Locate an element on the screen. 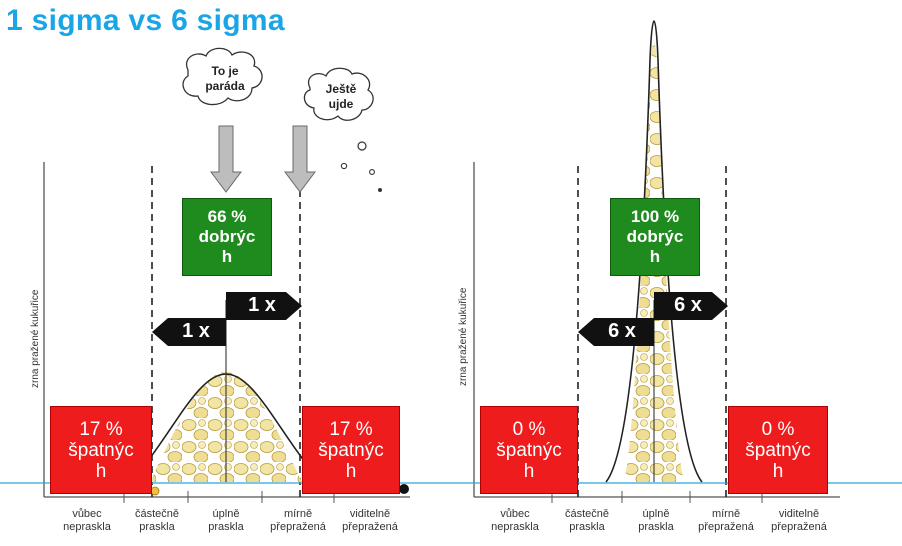 The height and width of the screenshot is (546, 902). left-bad-box-upper: 17 % špatnýc h is located at coordinates (351, 450).